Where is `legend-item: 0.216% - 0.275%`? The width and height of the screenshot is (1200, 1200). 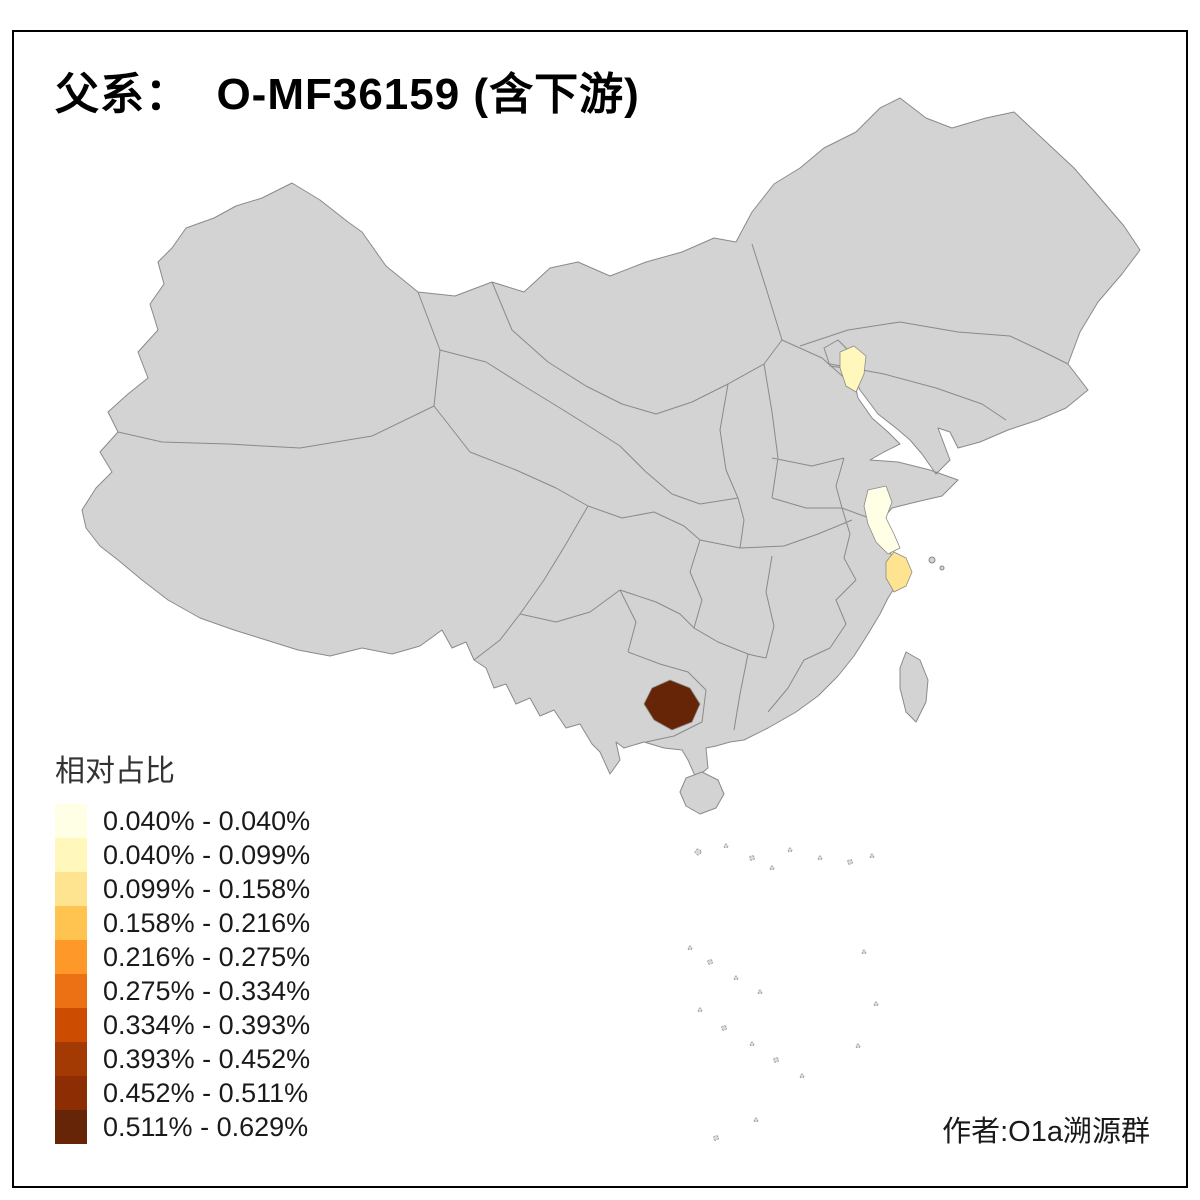 legend-item: 0.216% - 0.275% is located at coordinates (182, 957).